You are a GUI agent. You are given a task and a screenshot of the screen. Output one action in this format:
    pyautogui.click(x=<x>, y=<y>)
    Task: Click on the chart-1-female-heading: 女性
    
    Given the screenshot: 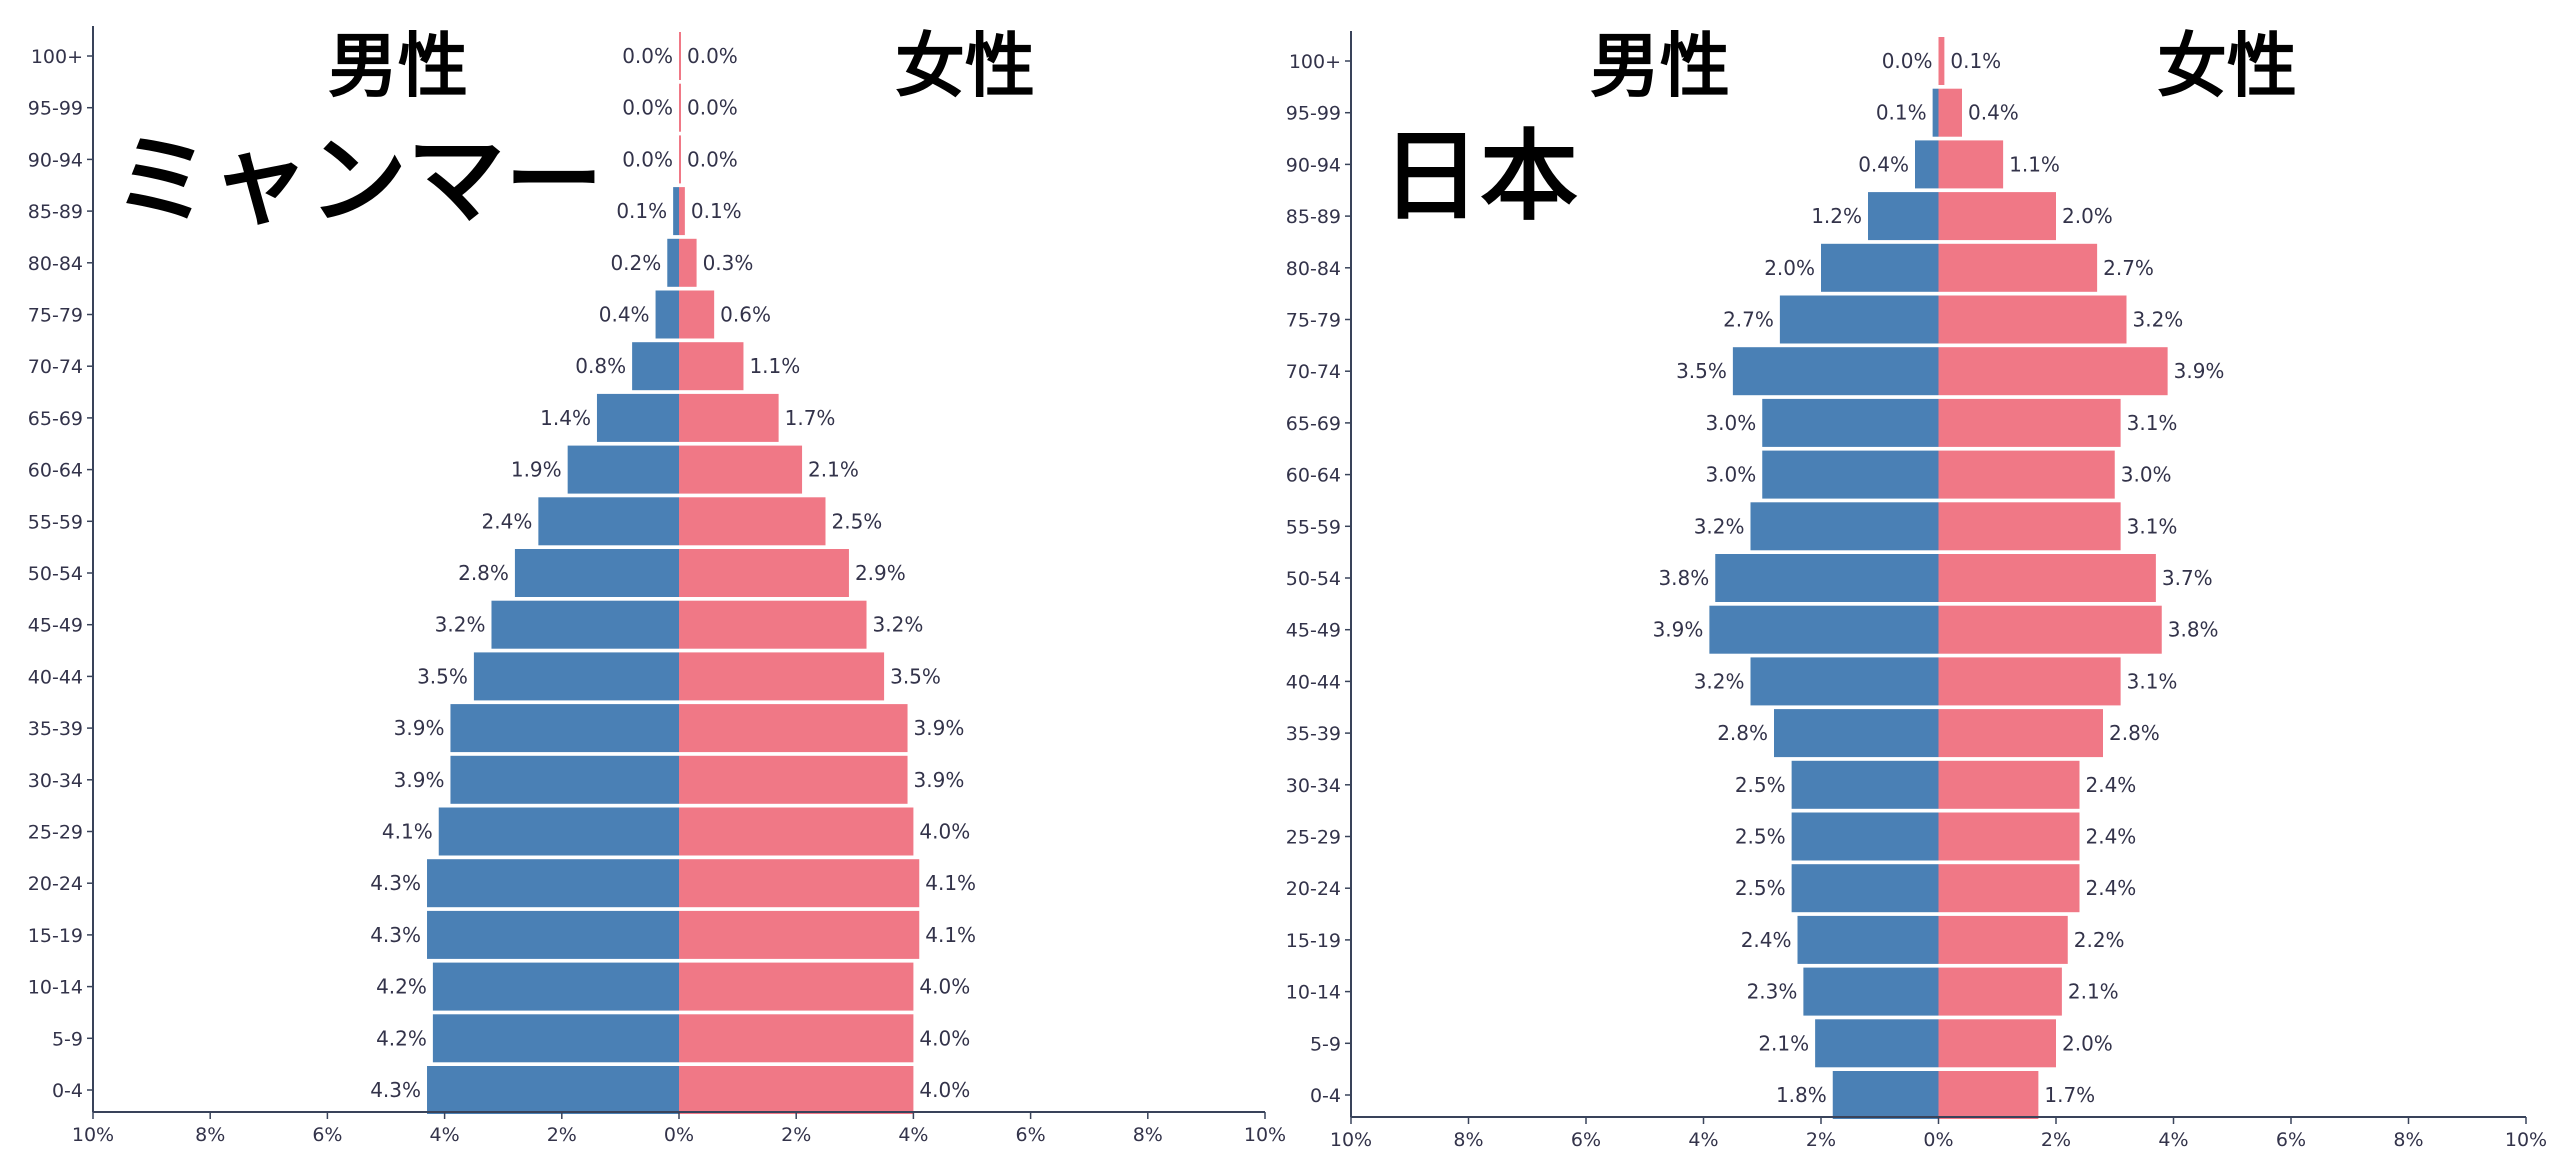 What is the action you would take?
    pyautogui.click(x=965, y=66)
    